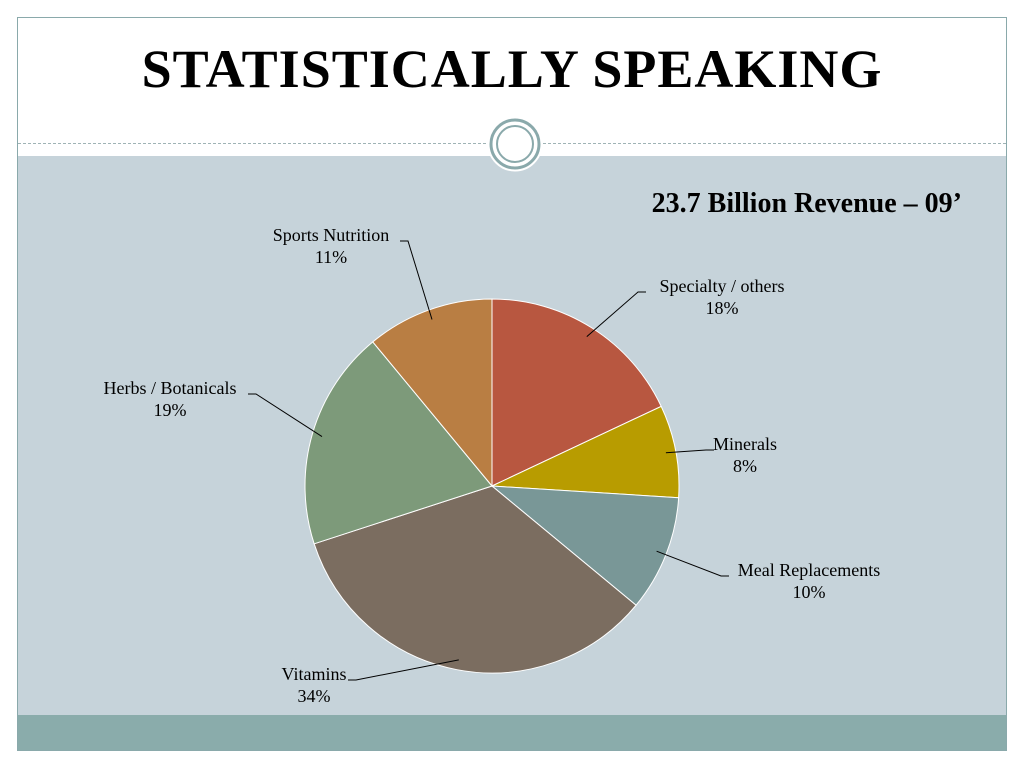 The image size is (1024, 768). I want to click on circle-ornament-icon, so click(515, 144).